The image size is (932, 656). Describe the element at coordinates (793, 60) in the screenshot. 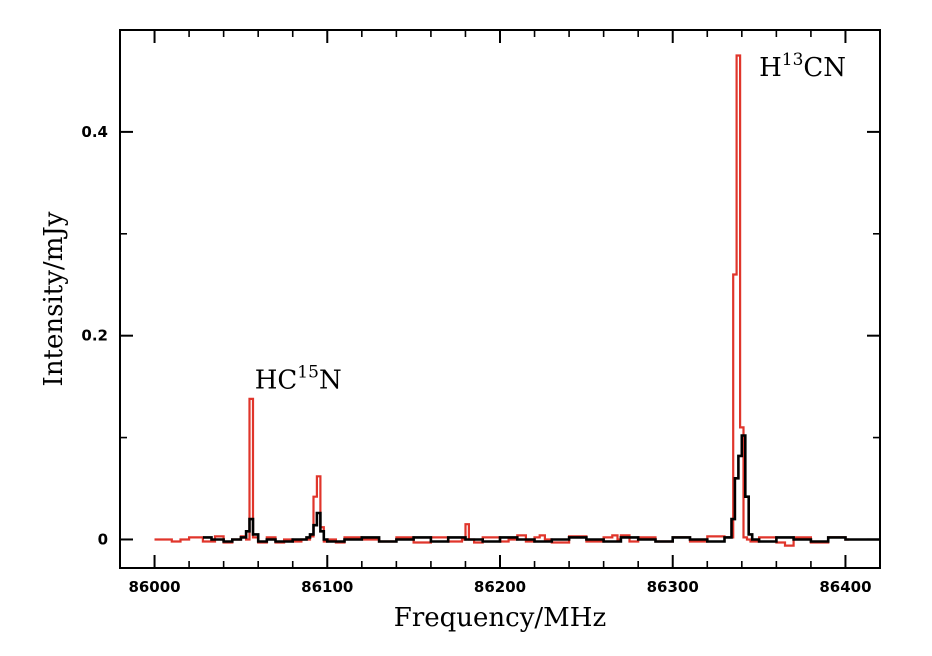

I see `annotation-h13cn-sup: 13` at that location.